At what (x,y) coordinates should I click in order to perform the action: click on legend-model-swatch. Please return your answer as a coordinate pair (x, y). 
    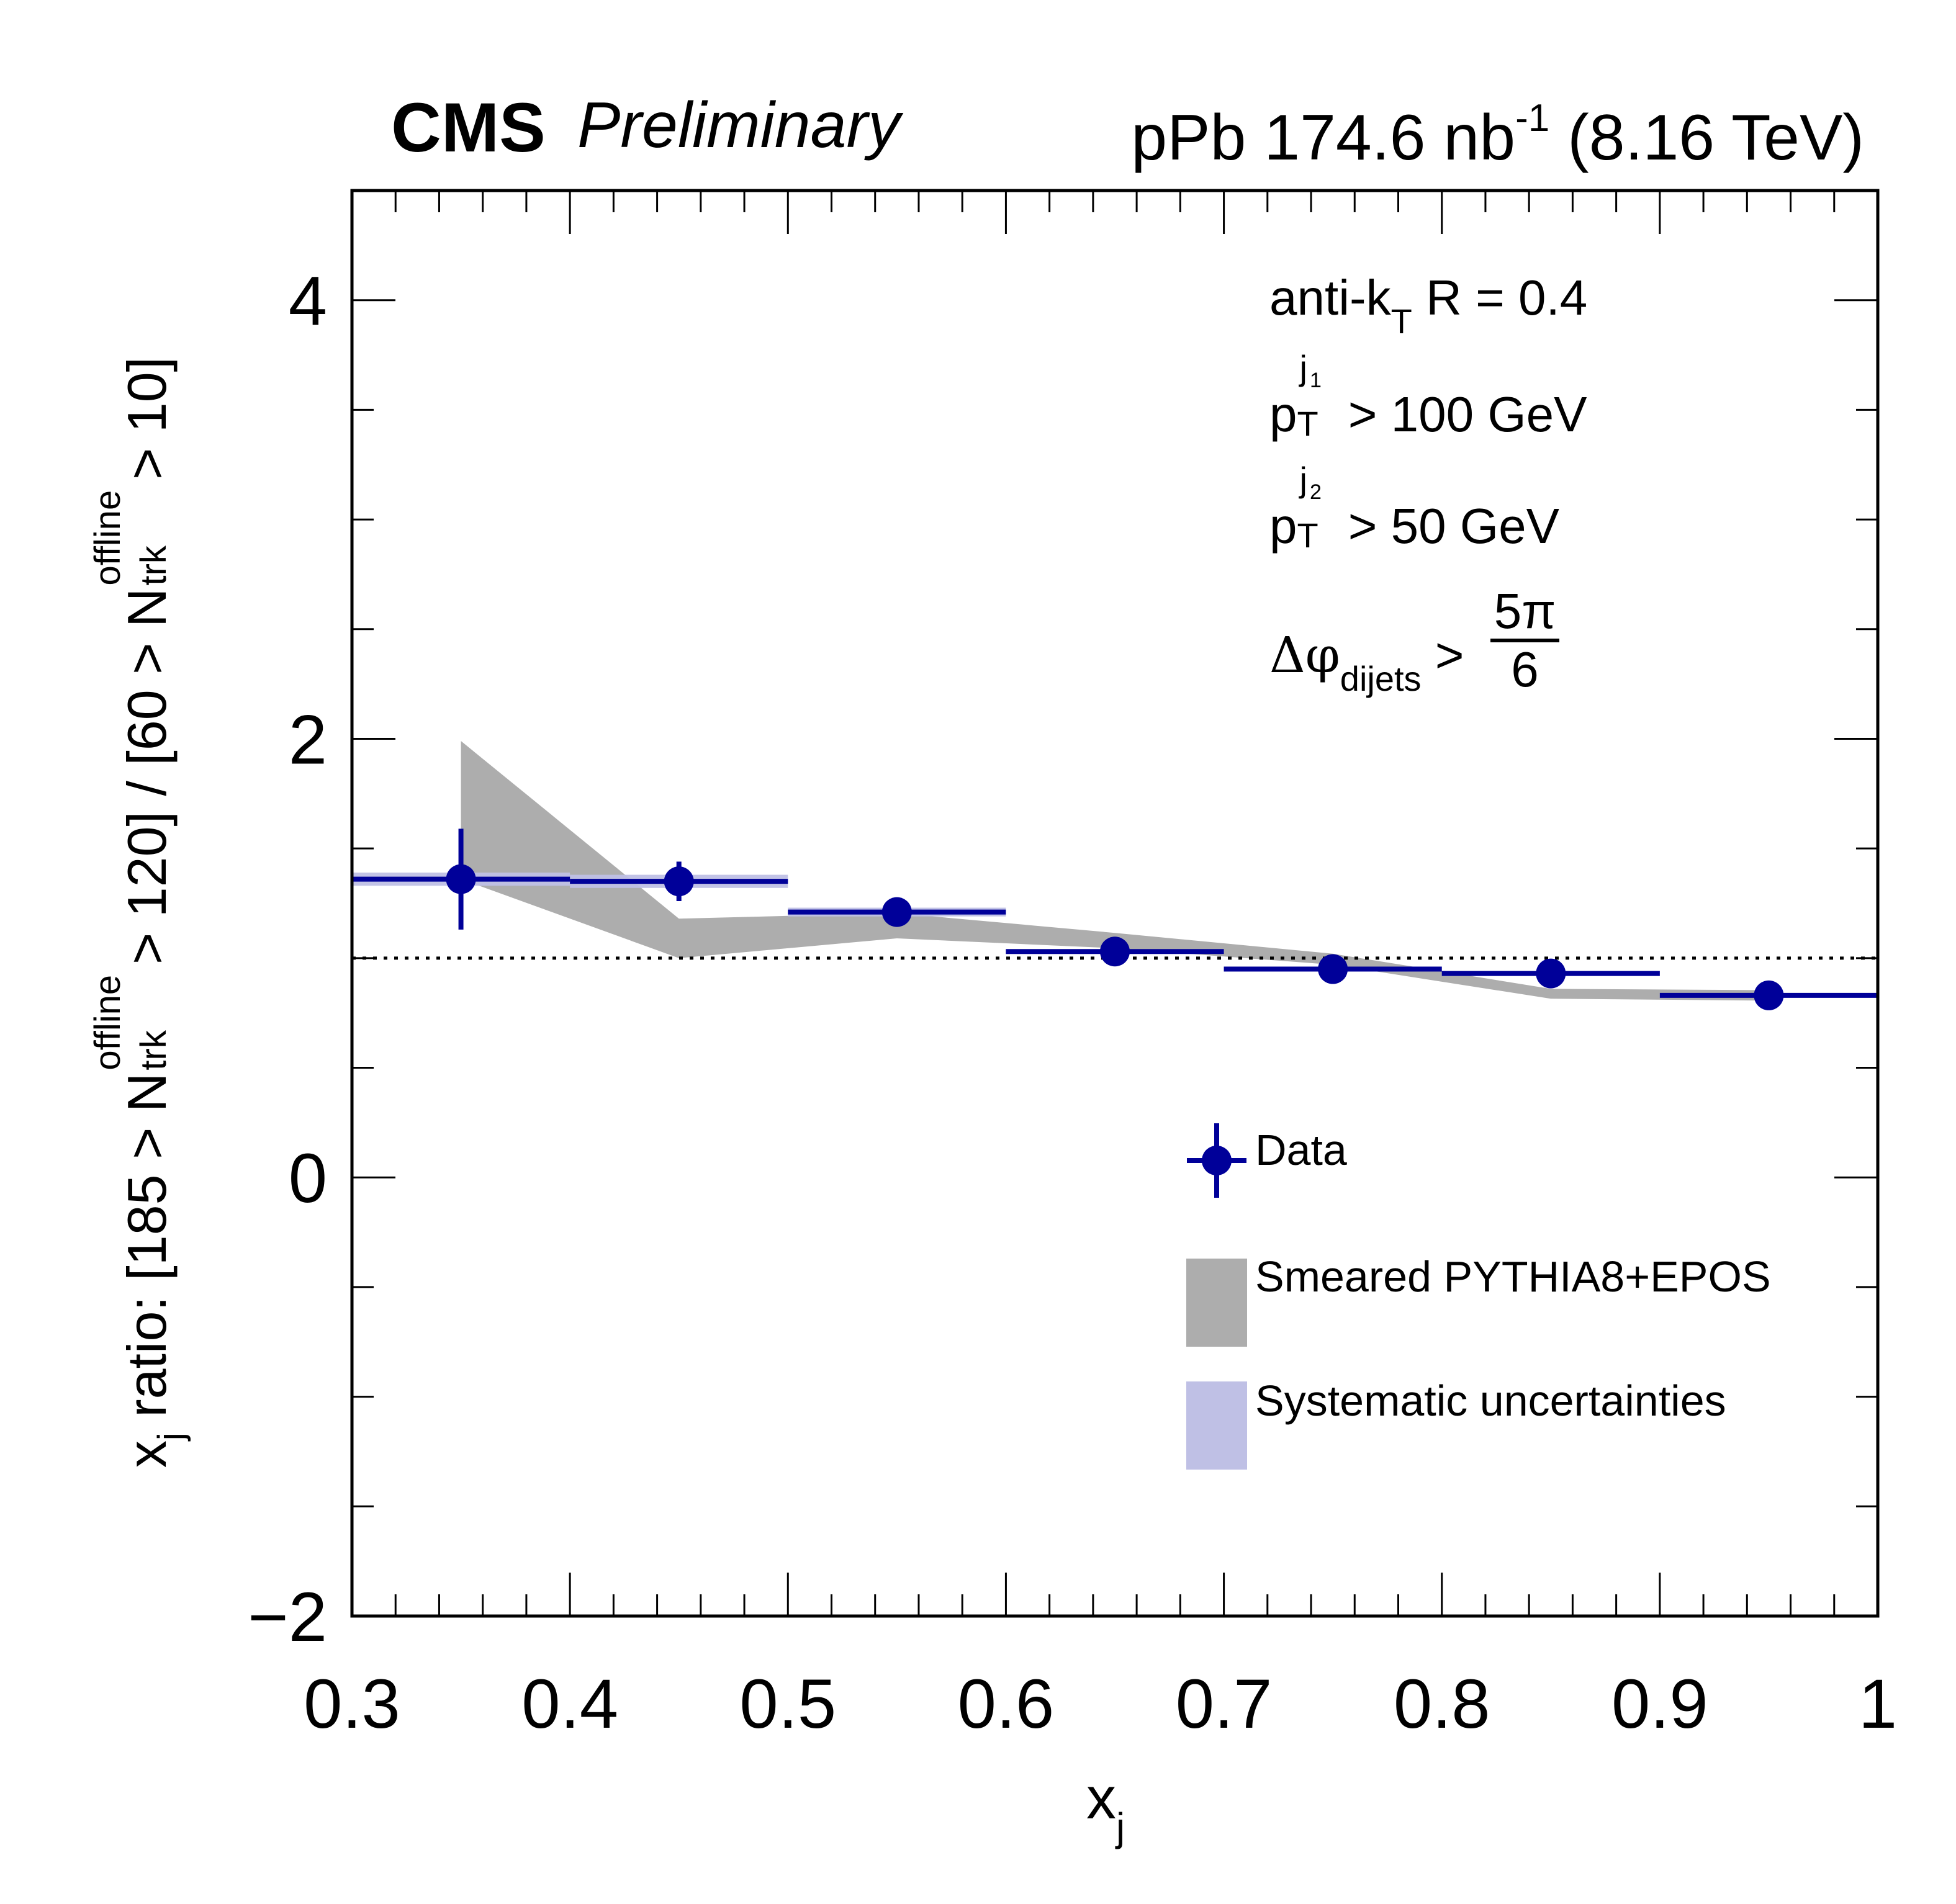
    Looking at the image, I should click on (1216, 1303).